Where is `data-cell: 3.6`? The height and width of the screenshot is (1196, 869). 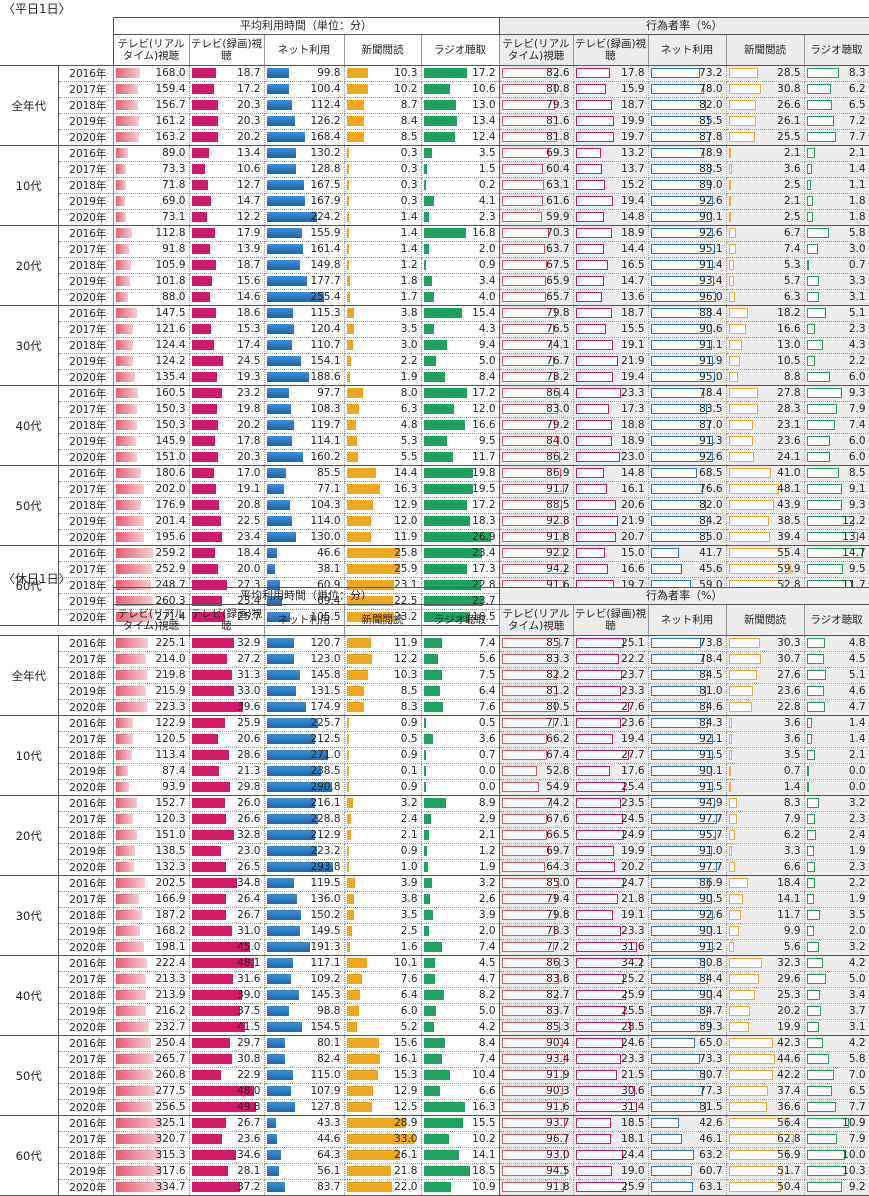
data-cell: 3.6 is located at coordinates (765, 169).